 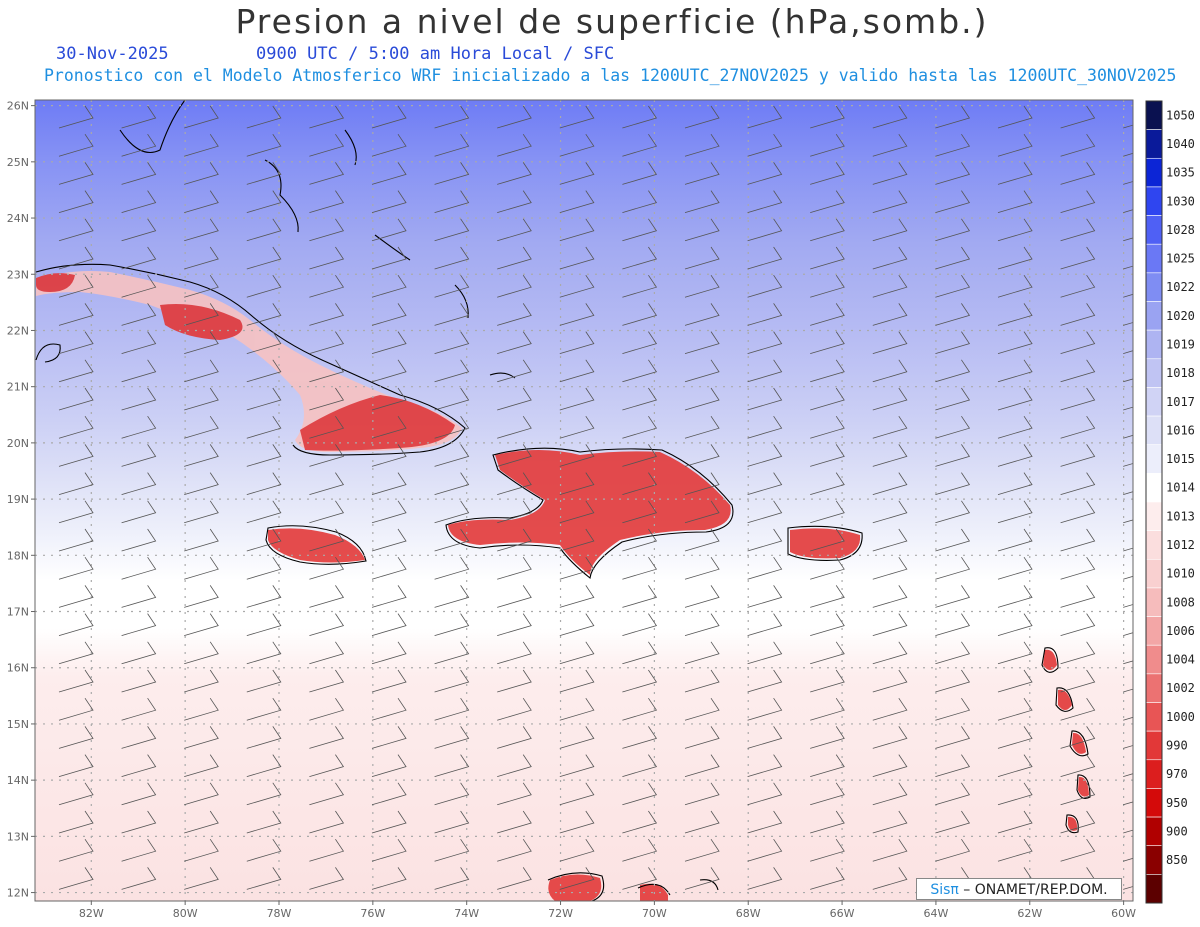 I want to click on colorbar-label: 1017, so click(x=1180, y=402).